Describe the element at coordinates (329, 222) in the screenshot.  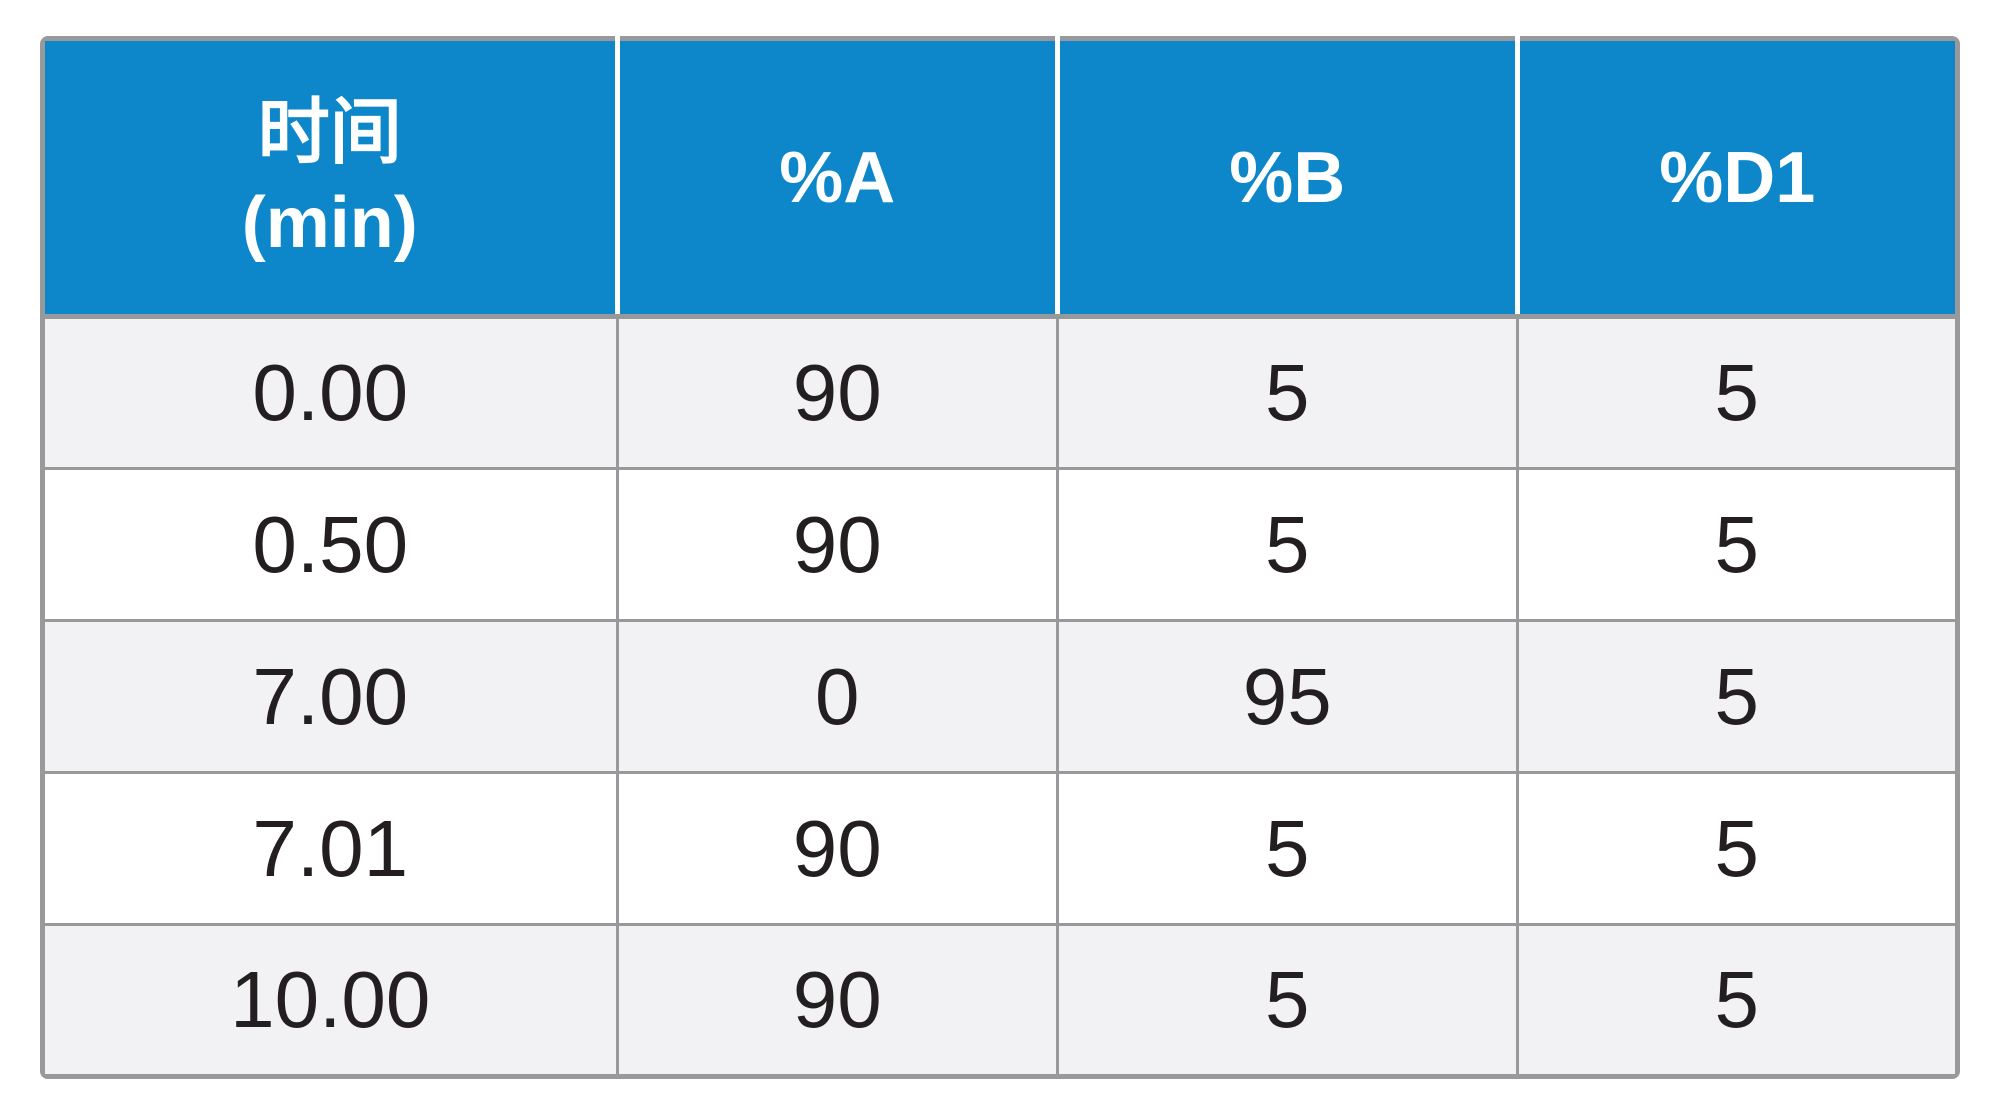
I see `header-time-unit: (min)` at that location.